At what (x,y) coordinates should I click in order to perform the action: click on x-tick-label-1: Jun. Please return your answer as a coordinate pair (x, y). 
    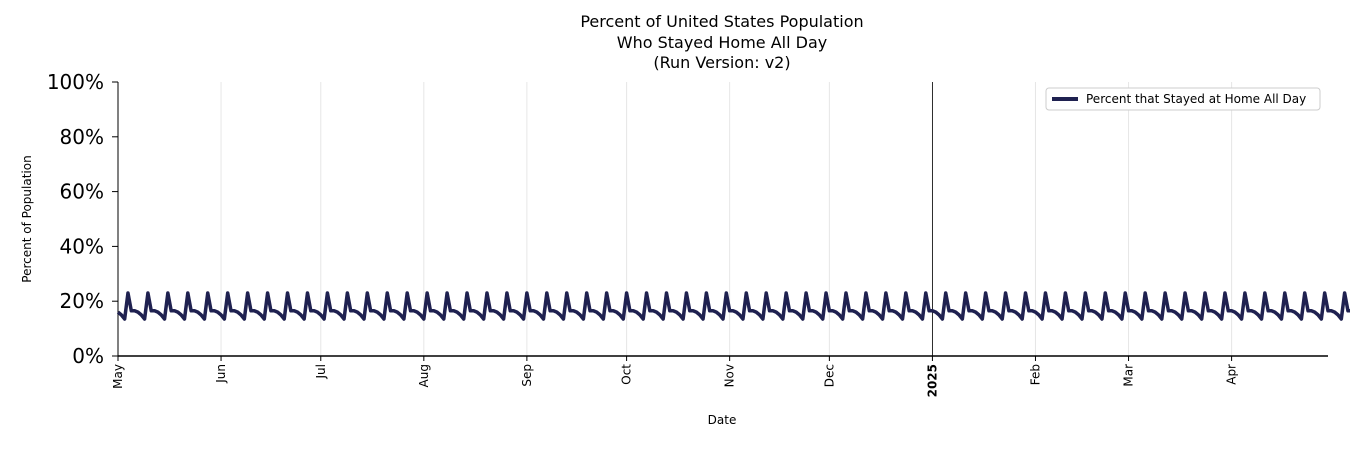
    Looking at the image, I should click on (221, 374).